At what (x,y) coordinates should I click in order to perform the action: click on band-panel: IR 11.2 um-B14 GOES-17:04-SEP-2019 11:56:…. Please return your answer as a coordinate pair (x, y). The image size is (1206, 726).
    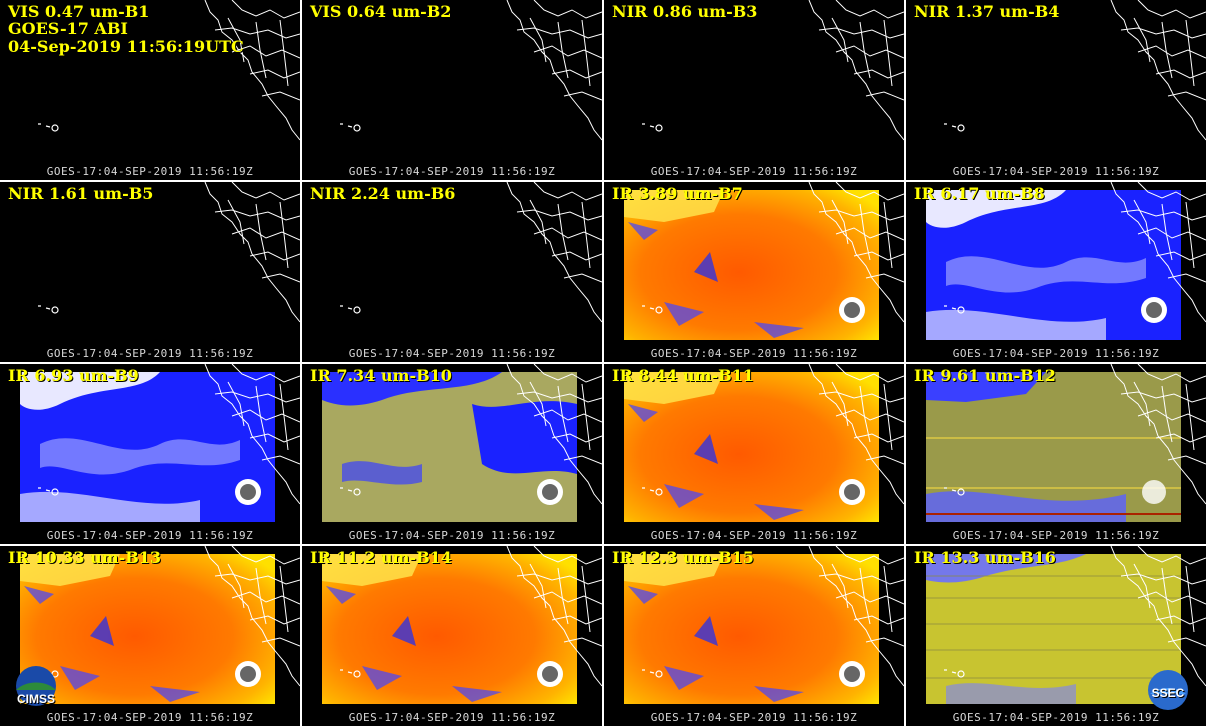
    Looking at the image, I should click on (452, 636).